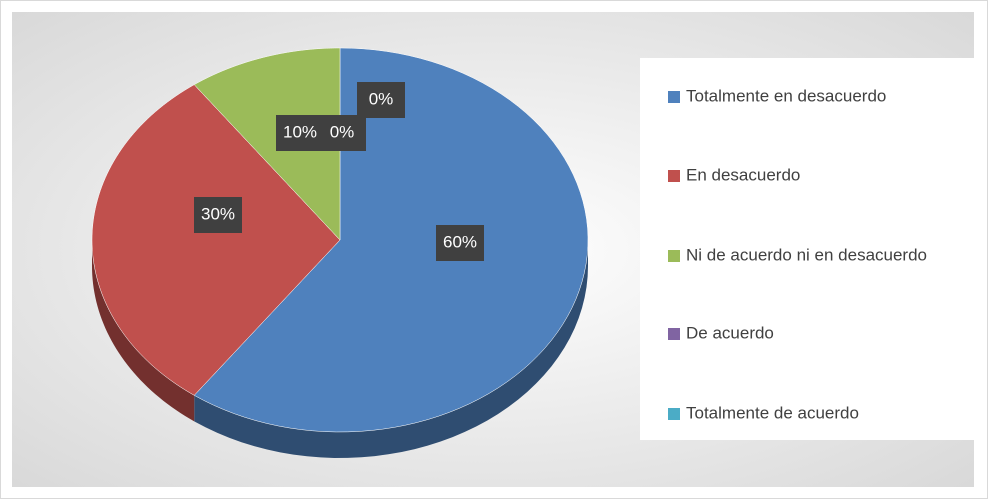 This screenshot has width=988, height=499. I want to click on data-label: 10%, so click(300, 133).